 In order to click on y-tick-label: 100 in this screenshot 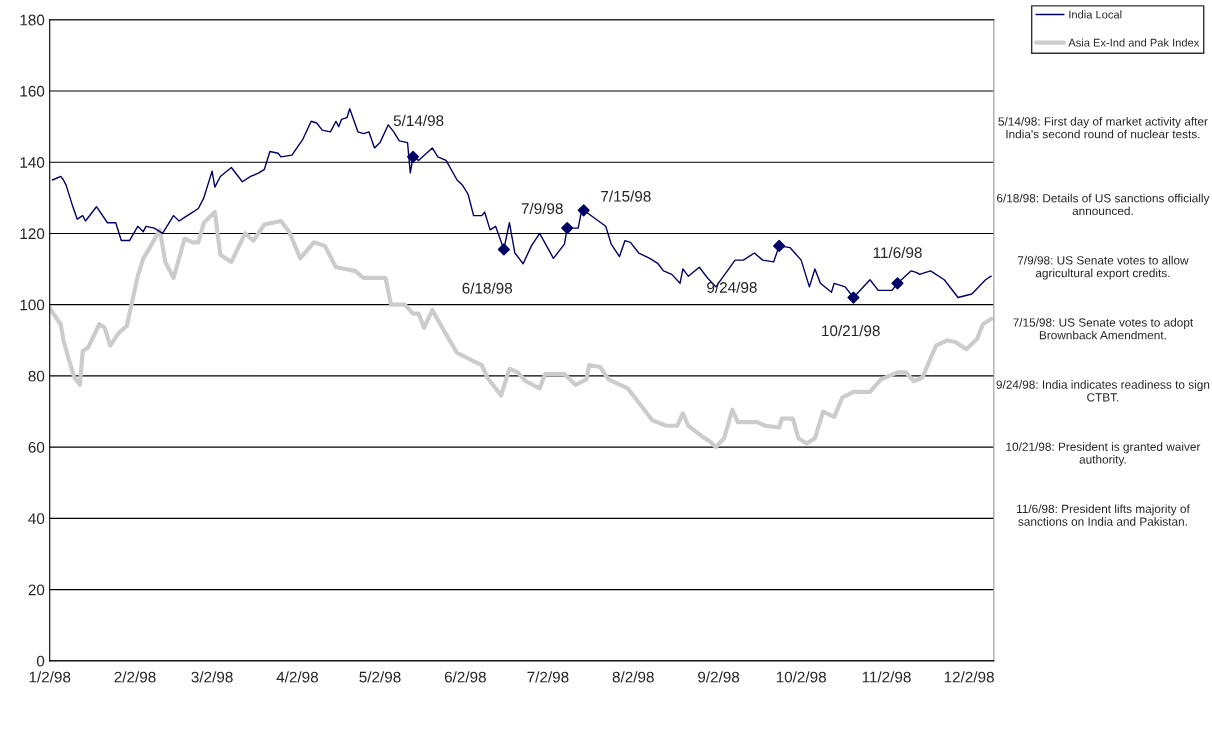, I will do `click(32, 305)`.